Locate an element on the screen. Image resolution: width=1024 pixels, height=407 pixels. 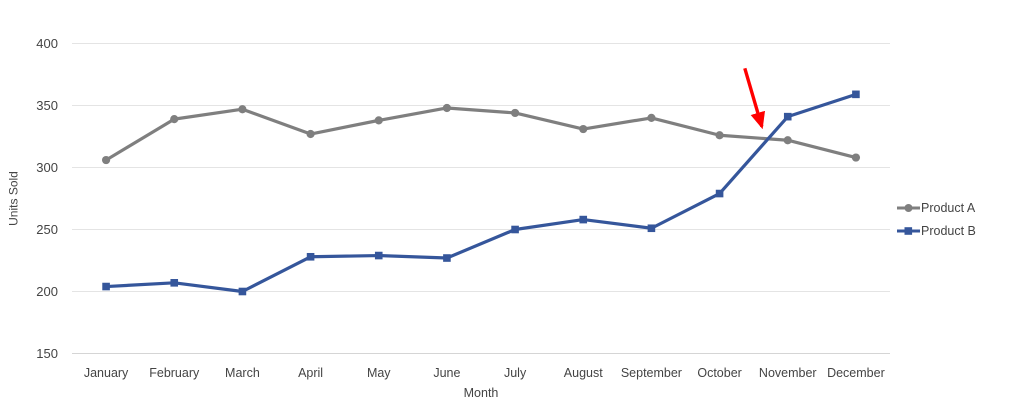
x-tick-label: December is located at coordinates (856, 373).